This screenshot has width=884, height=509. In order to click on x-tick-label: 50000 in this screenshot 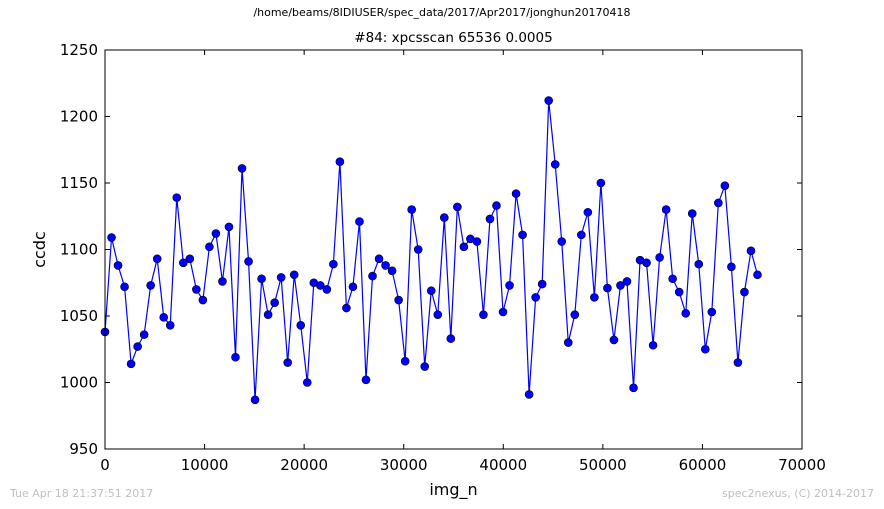, I will do `click(603, 465)`.